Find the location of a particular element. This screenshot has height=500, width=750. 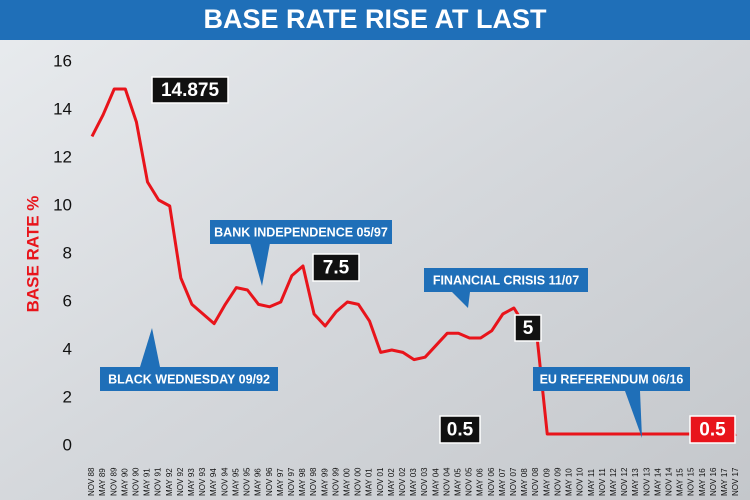

x-tick-label: NOV 15 is located at coordinates (691, 481).